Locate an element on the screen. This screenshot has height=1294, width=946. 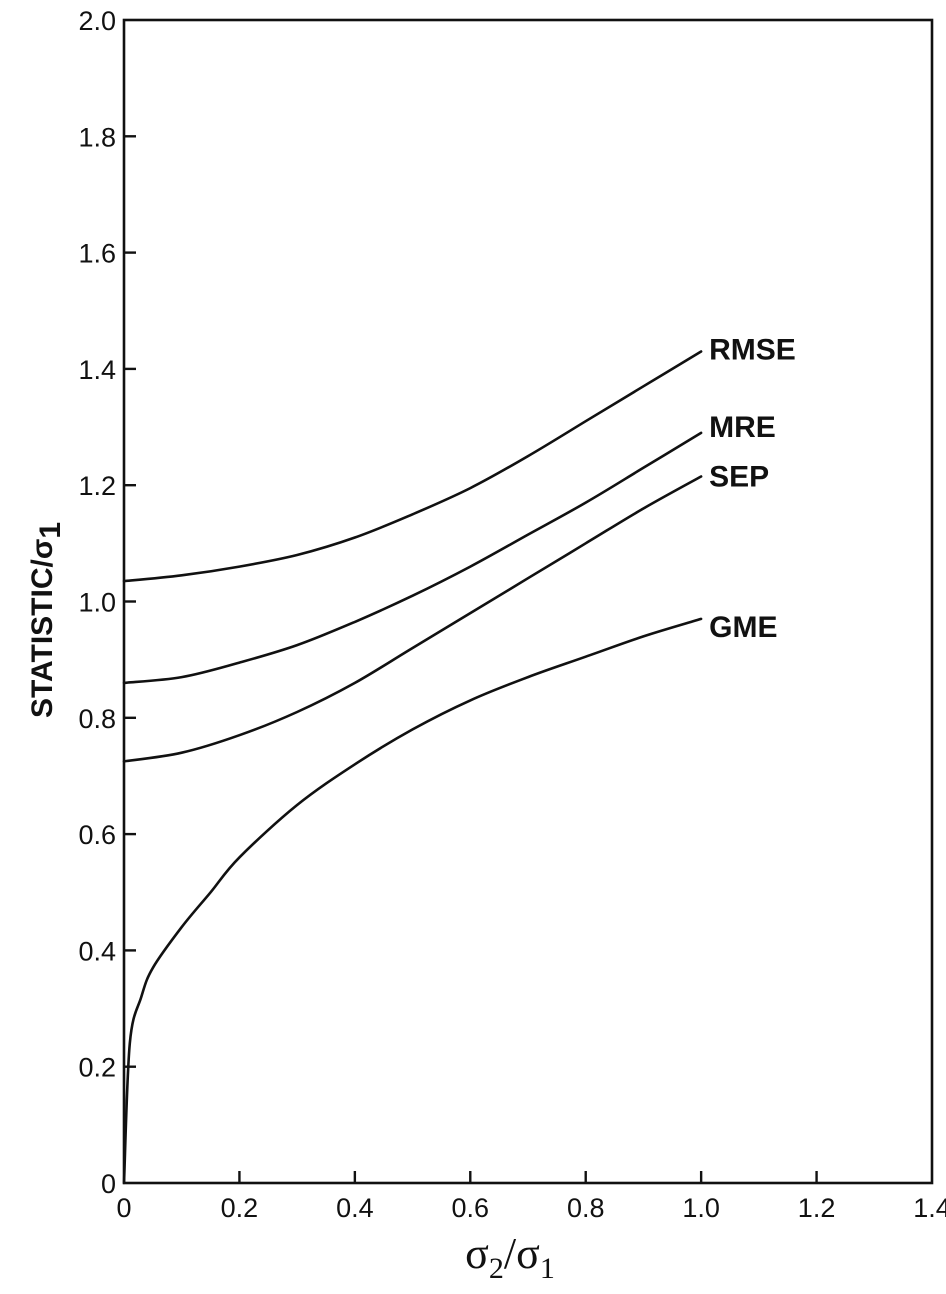
series-label-gme: GME is located at coordinates (743, 627).